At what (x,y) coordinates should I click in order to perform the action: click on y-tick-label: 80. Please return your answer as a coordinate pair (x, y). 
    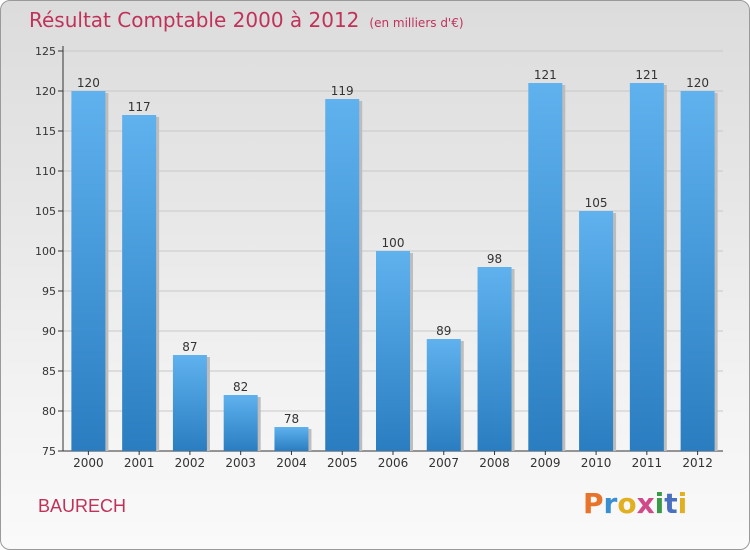
    Looking at the image, I should click on (49, 411).